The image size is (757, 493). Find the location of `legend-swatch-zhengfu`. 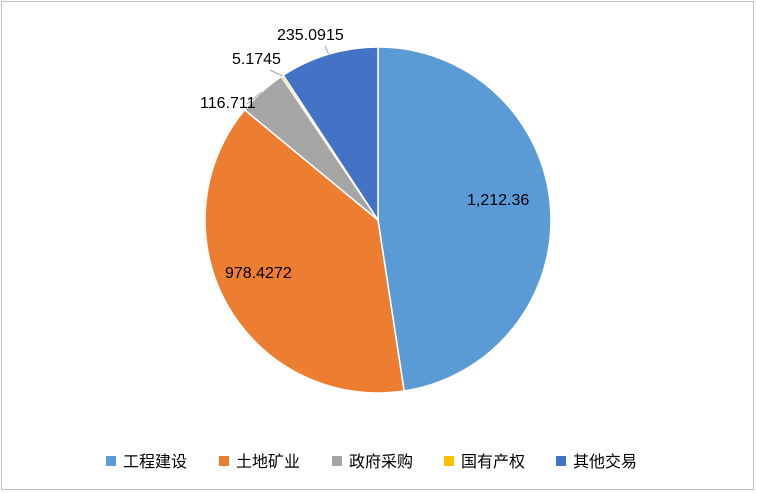

legend-swatch-zhengfu is located at coordinates (337, 461).